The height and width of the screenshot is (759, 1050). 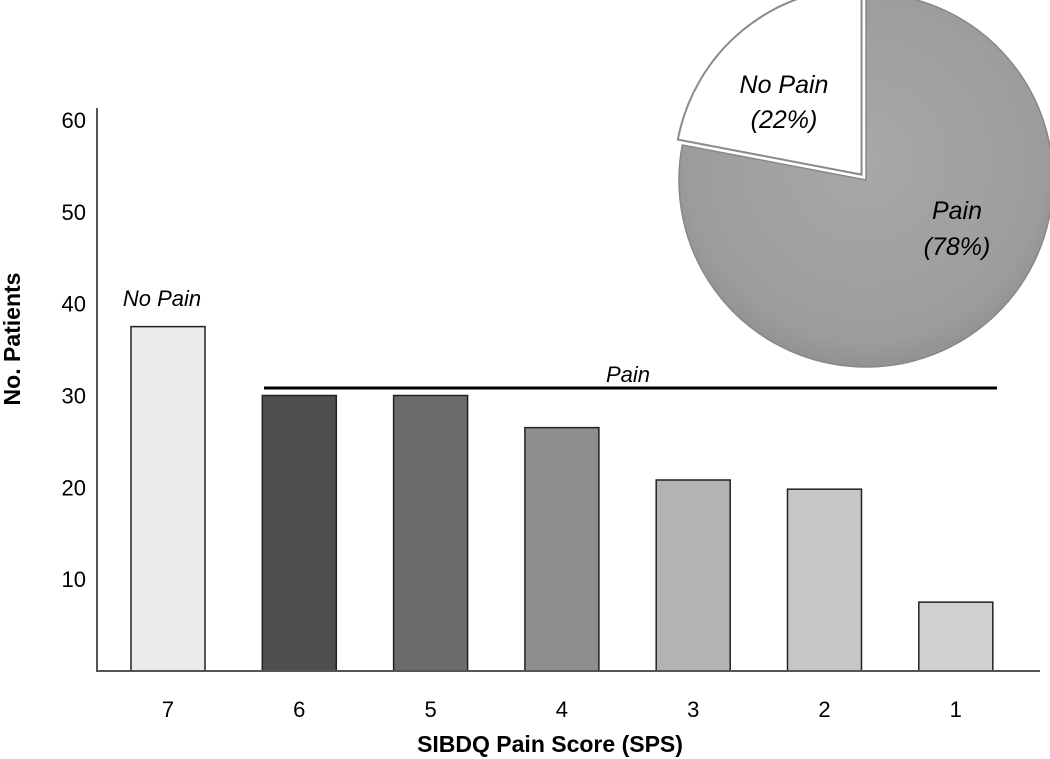 I want to click on x-axis-ticks: 7 6 5 4 3 2 1, so click(x=562, y=709).